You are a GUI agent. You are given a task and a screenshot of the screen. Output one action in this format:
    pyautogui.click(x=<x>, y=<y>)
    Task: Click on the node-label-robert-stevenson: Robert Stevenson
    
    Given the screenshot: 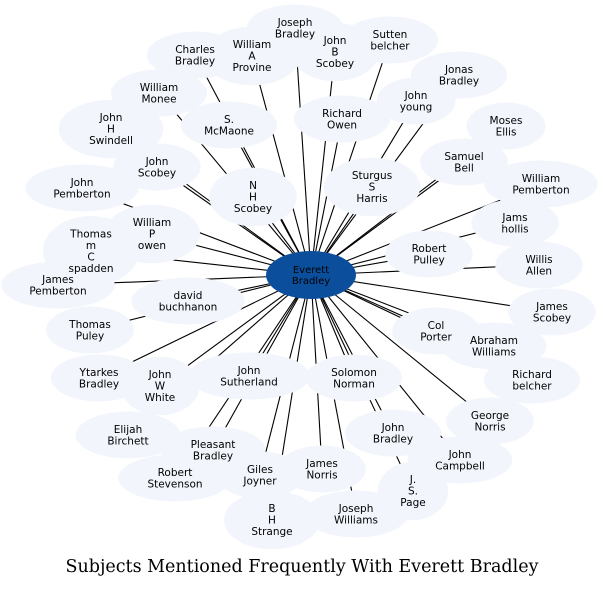 What is the action you would take?
    pyautogui.click(x=174, y=479)
    